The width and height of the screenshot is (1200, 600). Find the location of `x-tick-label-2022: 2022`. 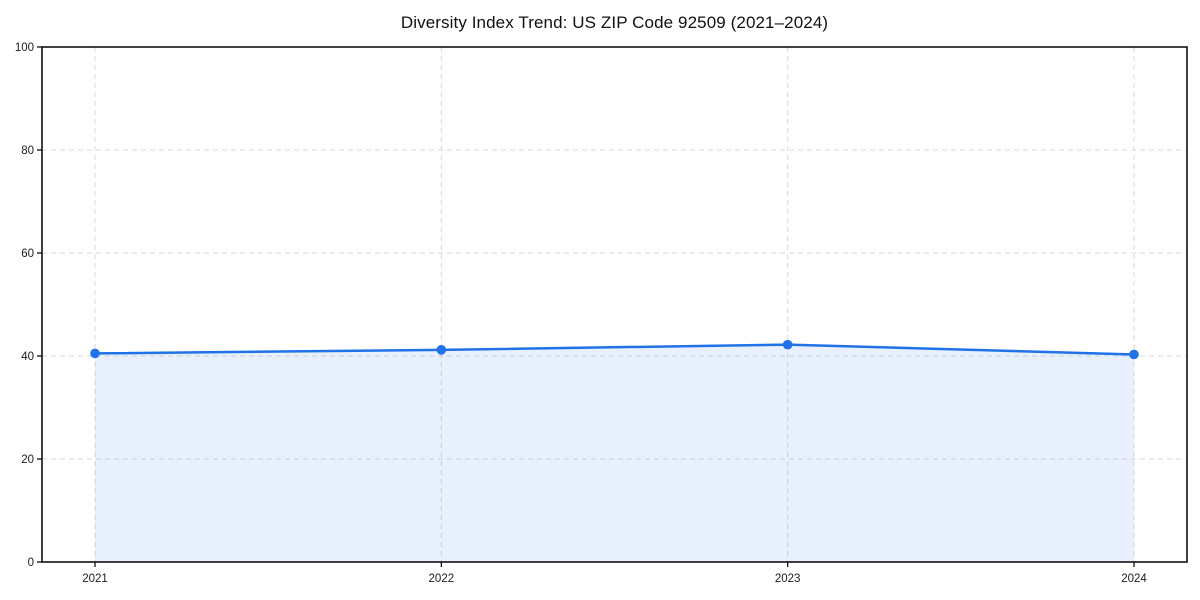

x-tick-label-2022: 2022 is located at coordinates (442, 579).